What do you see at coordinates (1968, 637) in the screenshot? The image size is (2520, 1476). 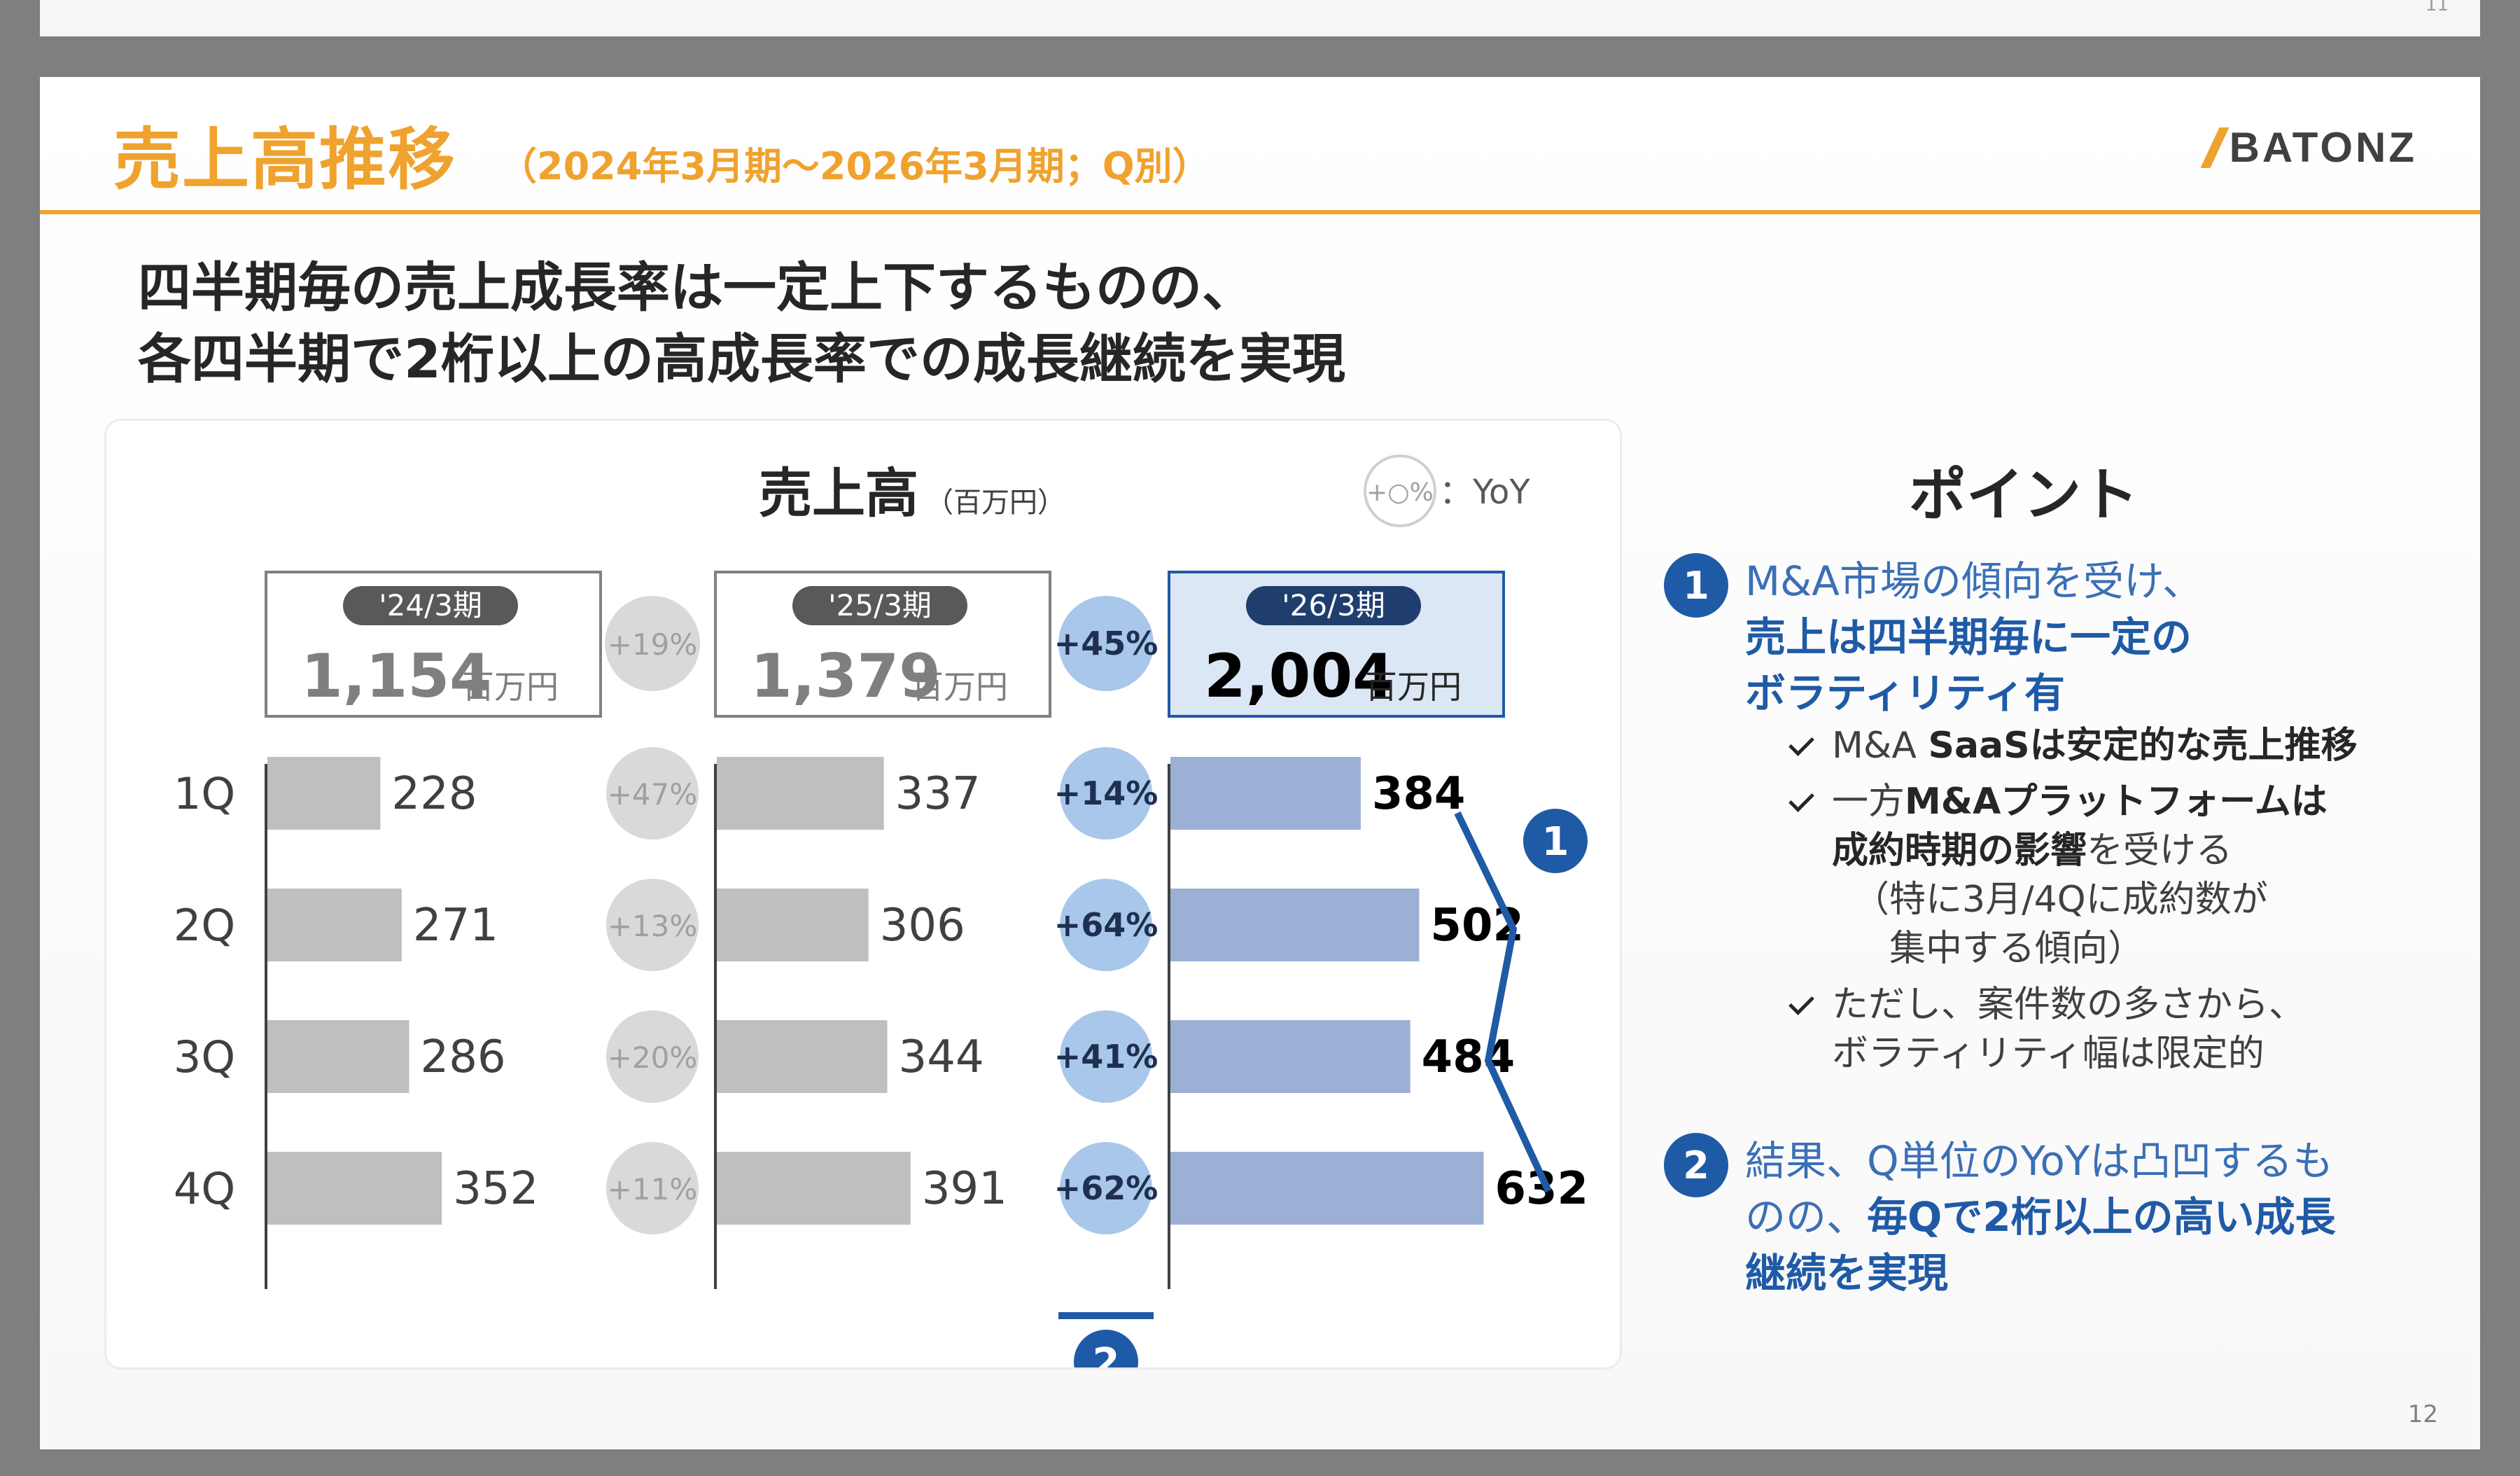 I see `point-1-line-2-bold: 売上は四半期毎に一定の` at bounding box center [1968, 637].